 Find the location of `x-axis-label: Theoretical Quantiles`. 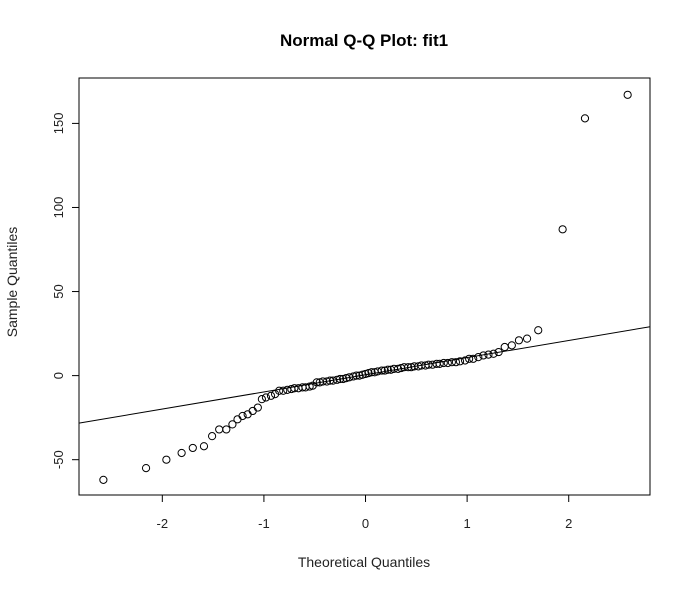

x-axis-label: Theoretical Quantiles is located at coordinates (364, 562).